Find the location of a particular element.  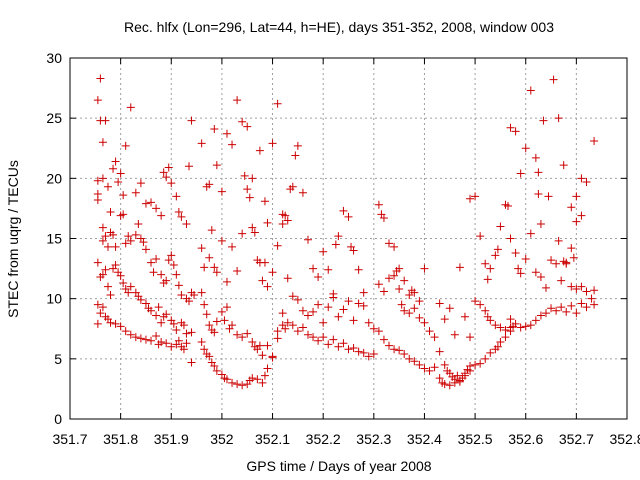

y-tick-label: 0 is located at coordinates (58, 419).